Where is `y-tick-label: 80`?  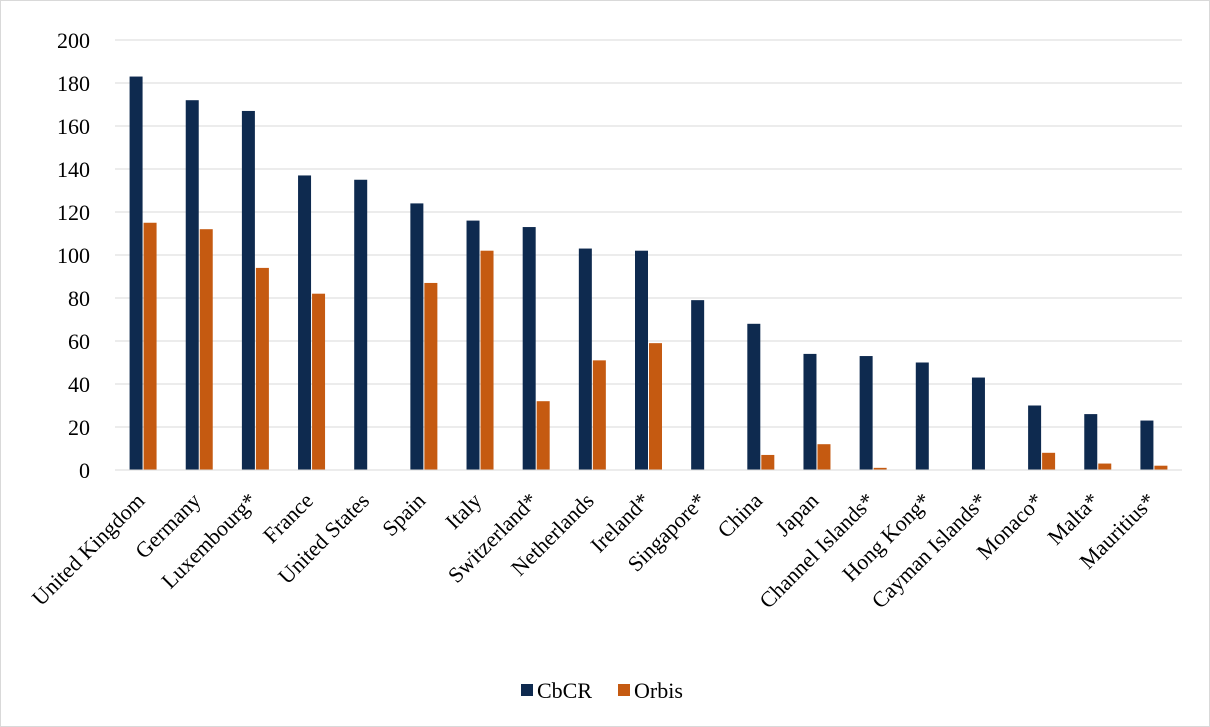
y-tick-label: 80 is located at coordinates (79, 298).